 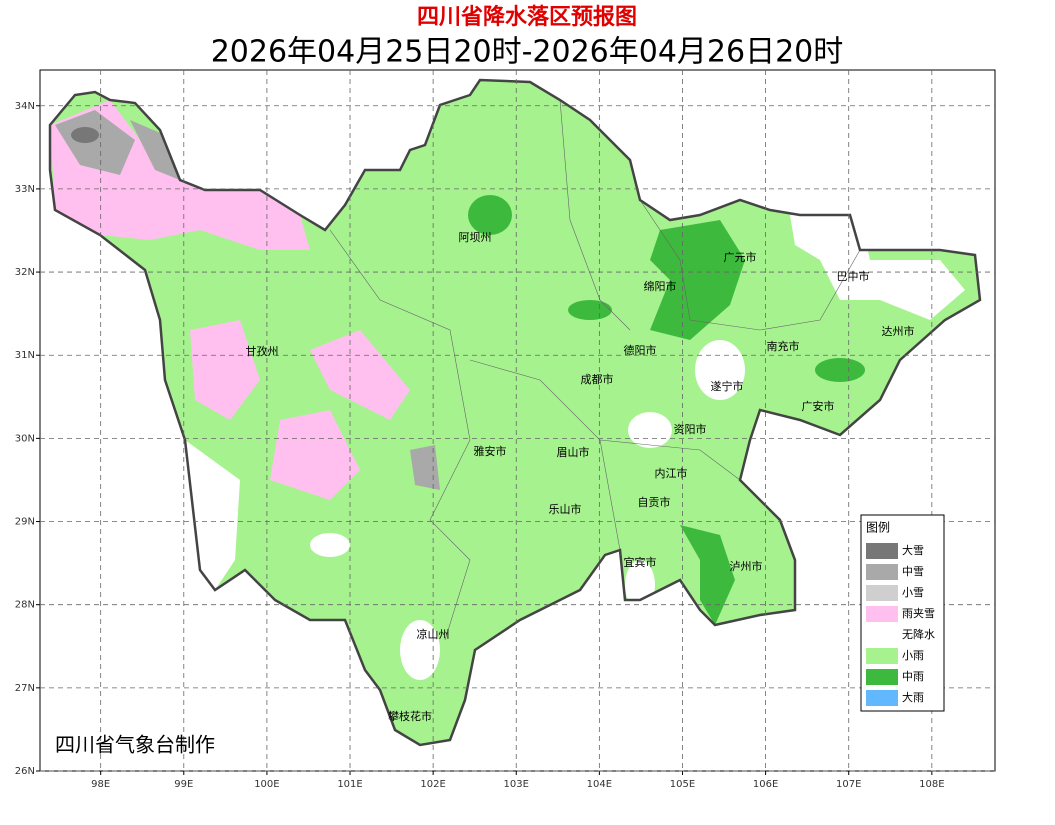 I want to click on x-tick-label: 106E, so click(x=765, y=784).